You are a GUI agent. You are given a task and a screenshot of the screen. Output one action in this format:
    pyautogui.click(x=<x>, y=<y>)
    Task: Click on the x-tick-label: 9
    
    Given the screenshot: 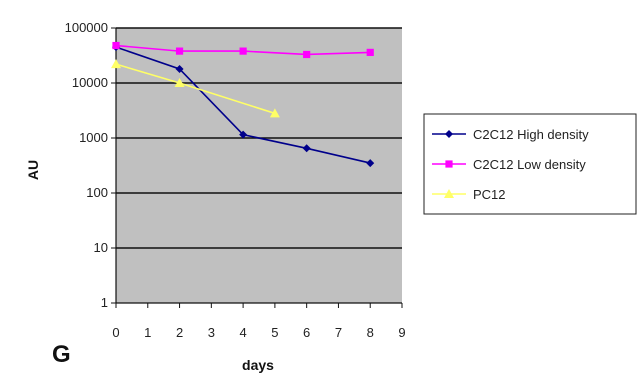 What is the action you would take?
    pyautogui.click(x=401, y=332)
    